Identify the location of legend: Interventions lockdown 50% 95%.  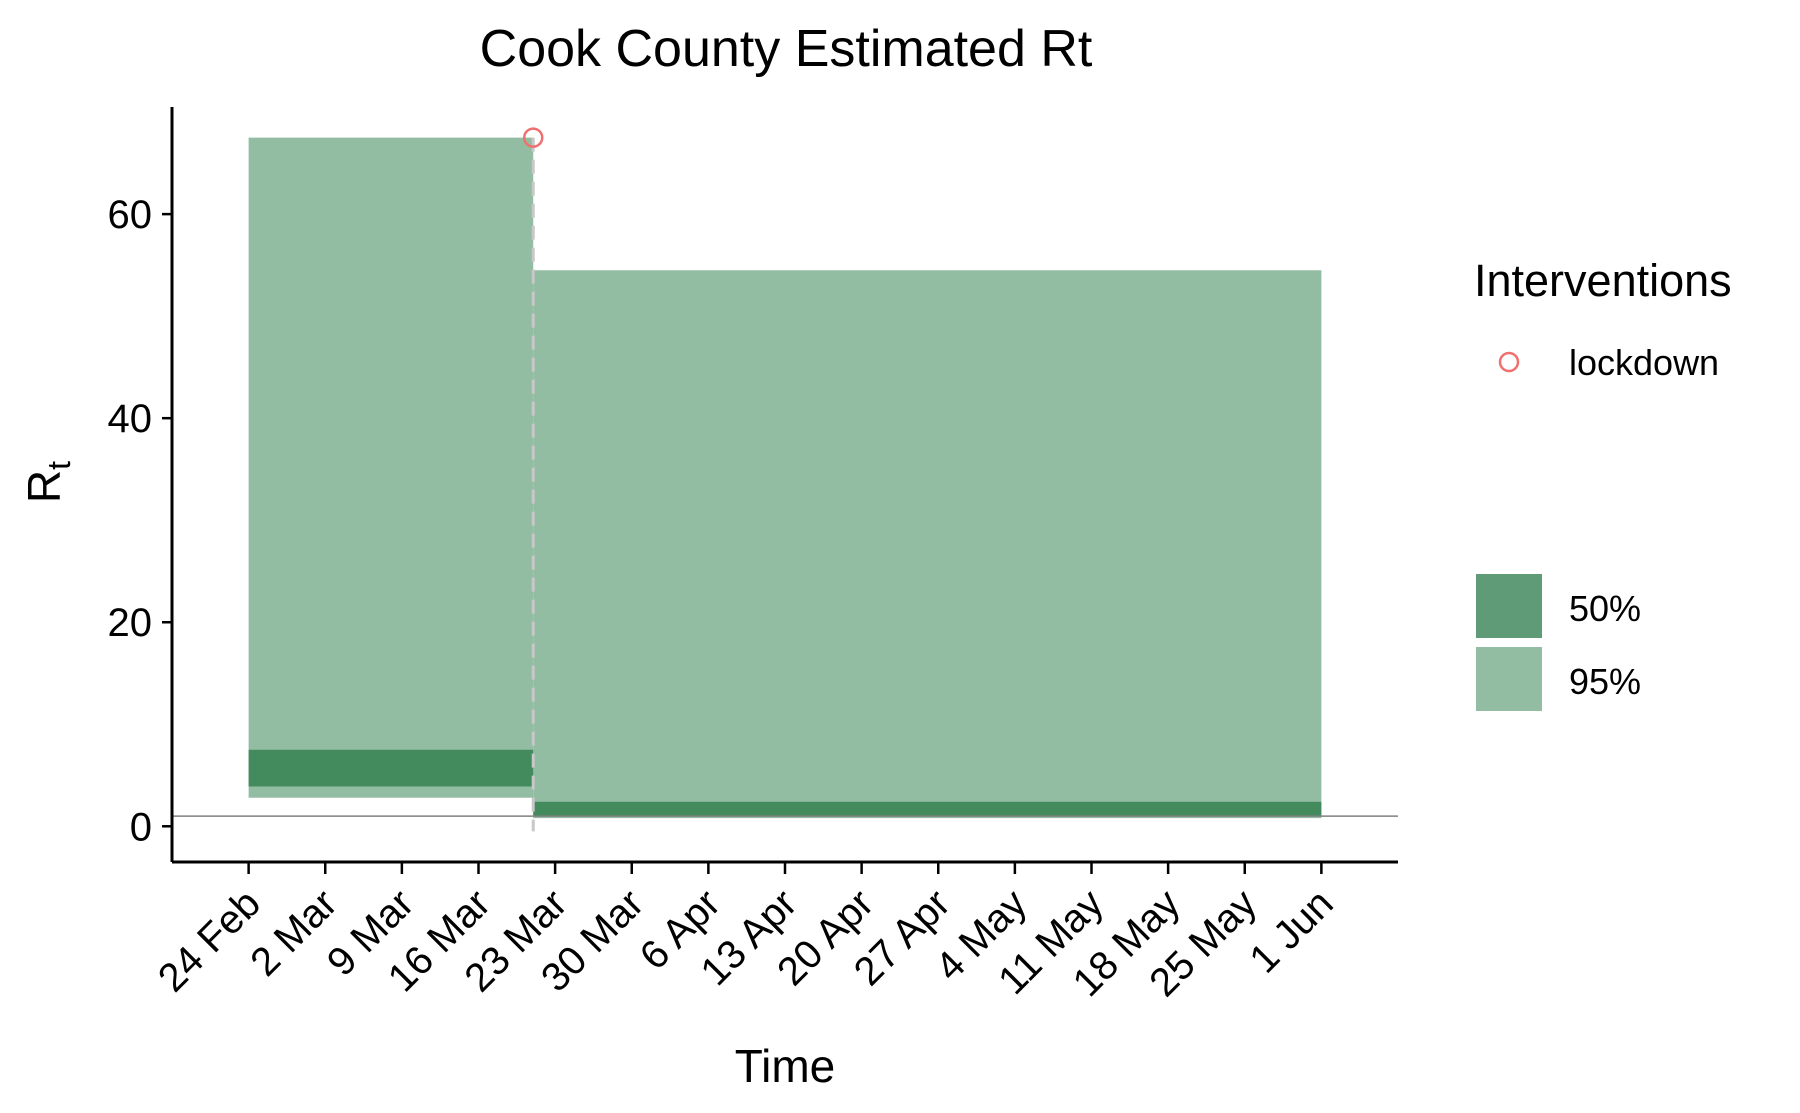
(1603, 483).